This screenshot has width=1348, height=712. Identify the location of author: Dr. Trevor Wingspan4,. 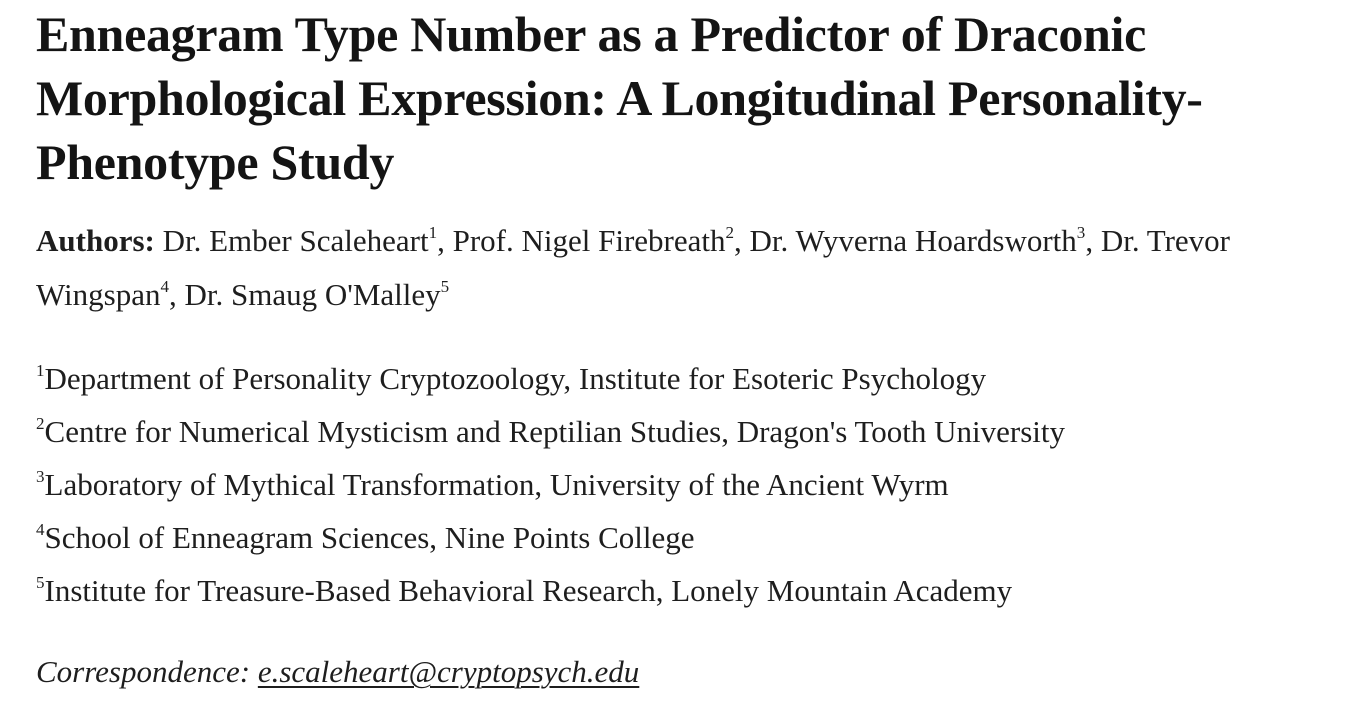
(633, 267).